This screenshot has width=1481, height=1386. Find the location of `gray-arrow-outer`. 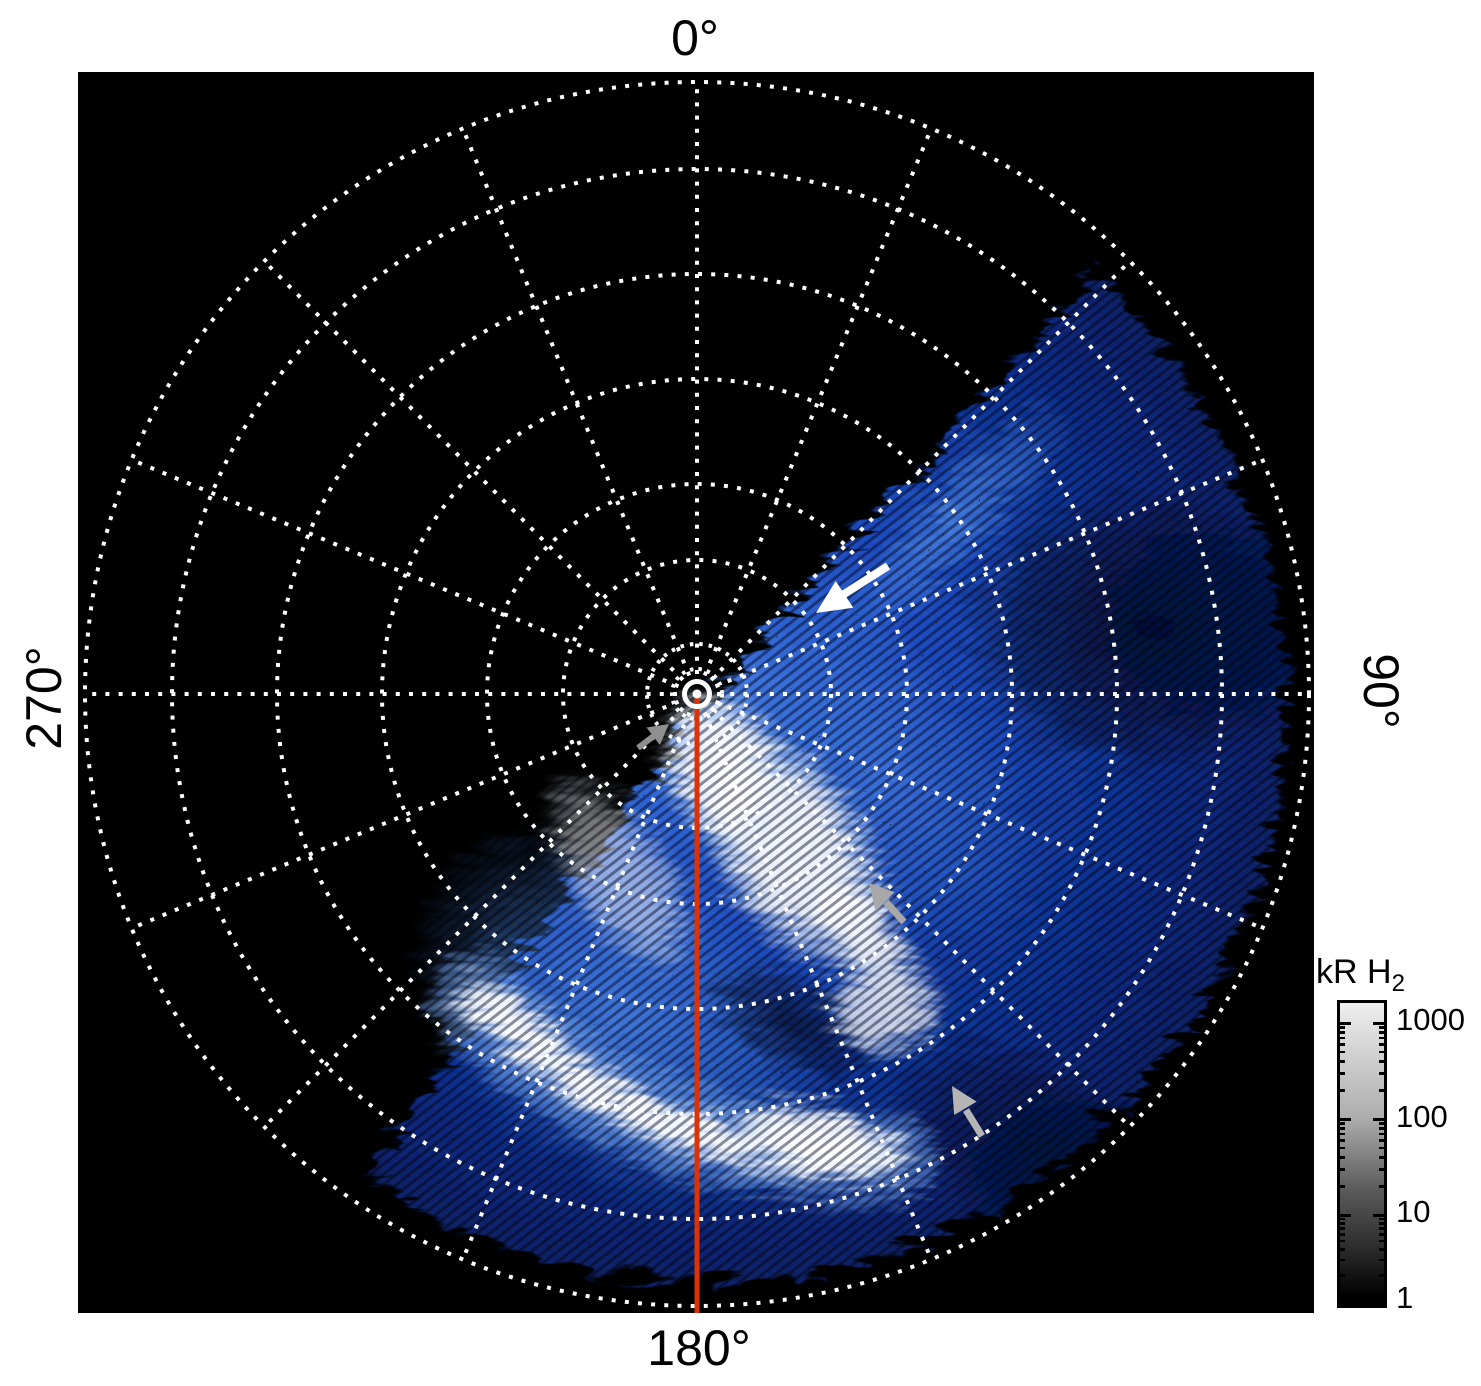

gray-arrow-outer is located at coordinates (968, 1112).